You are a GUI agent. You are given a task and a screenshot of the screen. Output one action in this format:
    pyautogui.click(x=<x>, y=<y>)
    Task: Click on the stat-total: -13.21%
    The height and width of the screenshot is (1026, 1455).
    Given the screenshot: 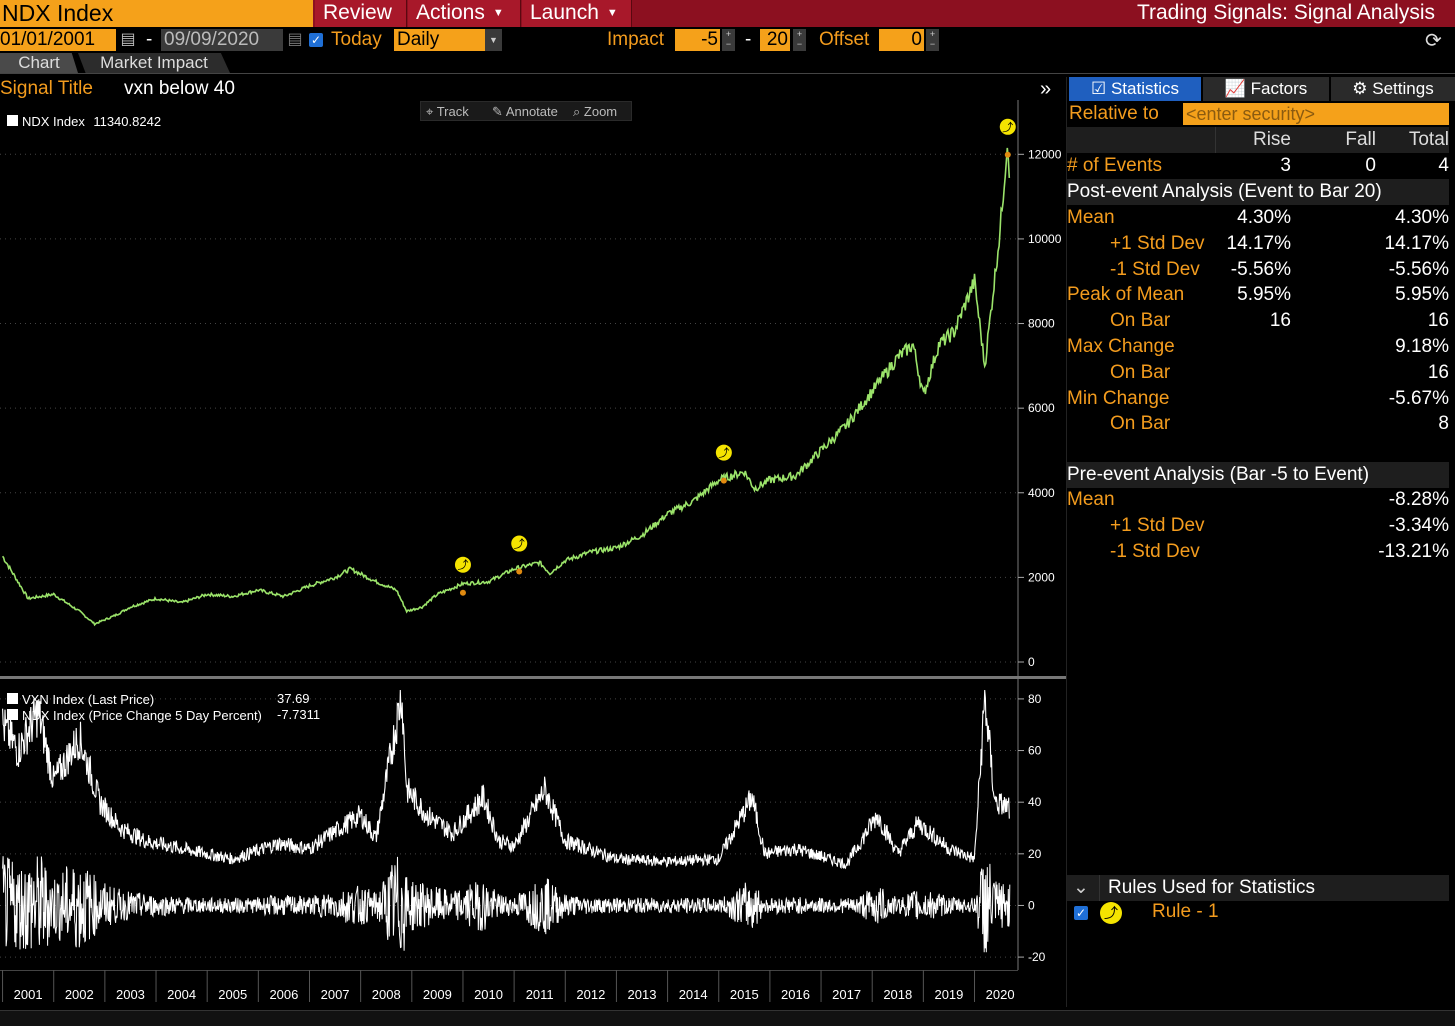 What is the action you would take?
    pyautogui.click(x=1413, y=551)
    